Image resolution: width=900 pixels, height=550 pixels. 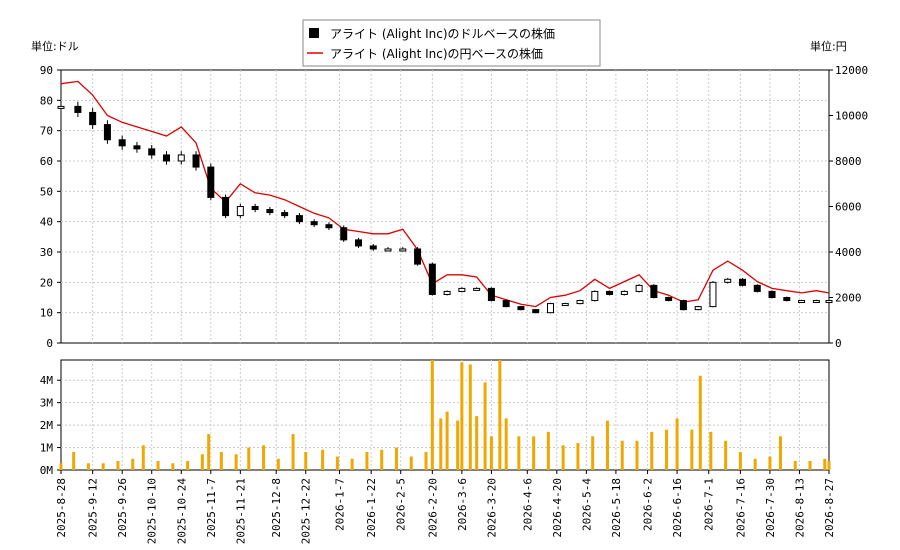 What do you see at coordinates (152, 511) in the screenshot?
I see `x-tick-label: 2025-10-10` at bounding box center [152, 511].